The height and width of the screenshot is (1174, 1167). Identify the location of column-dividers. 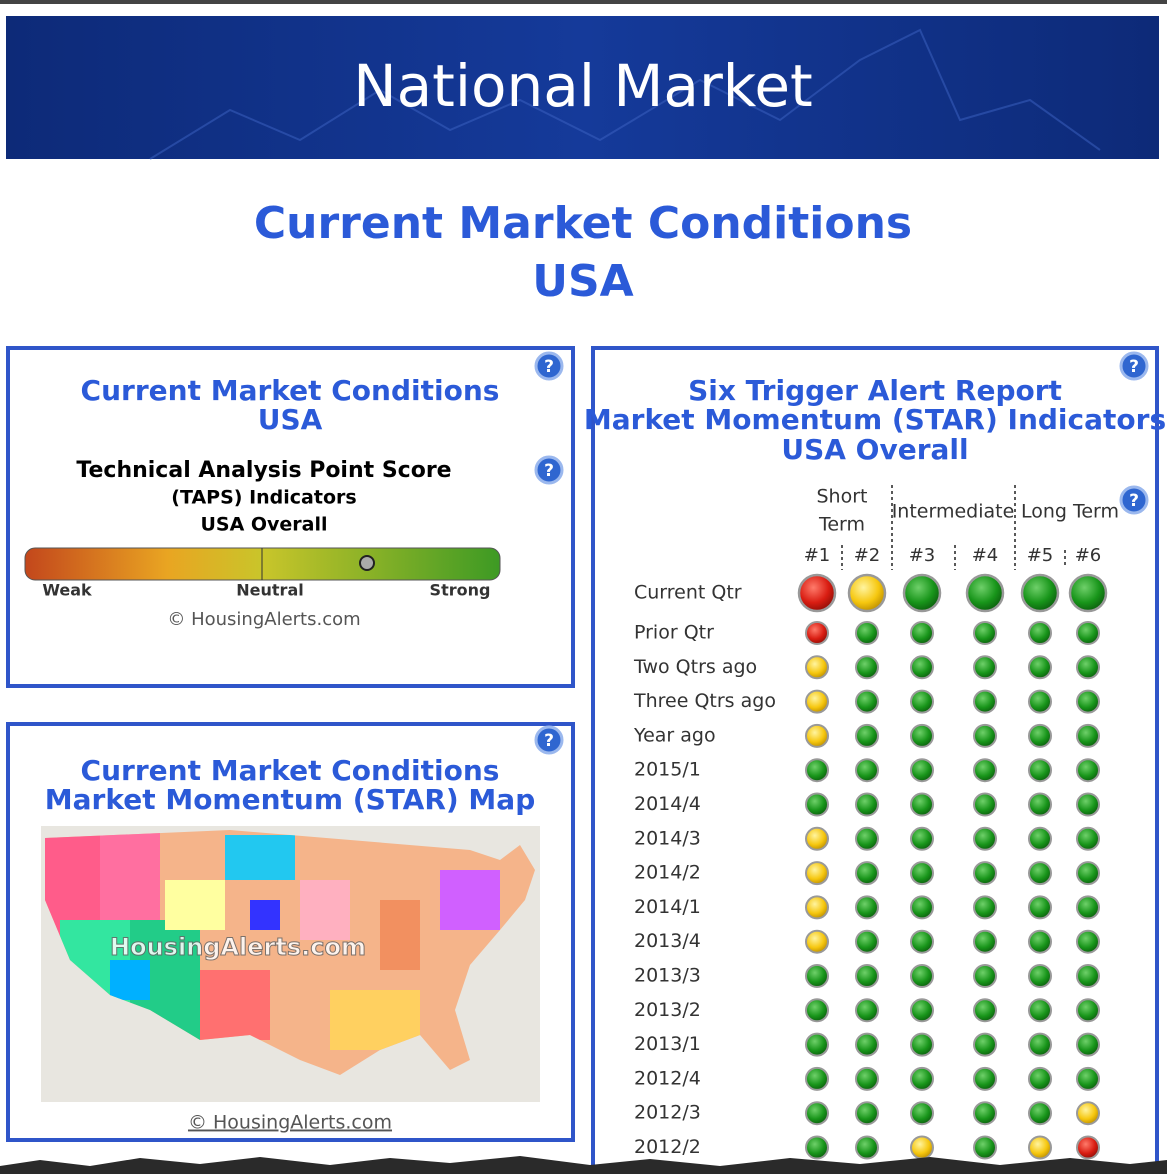
(953, 527).